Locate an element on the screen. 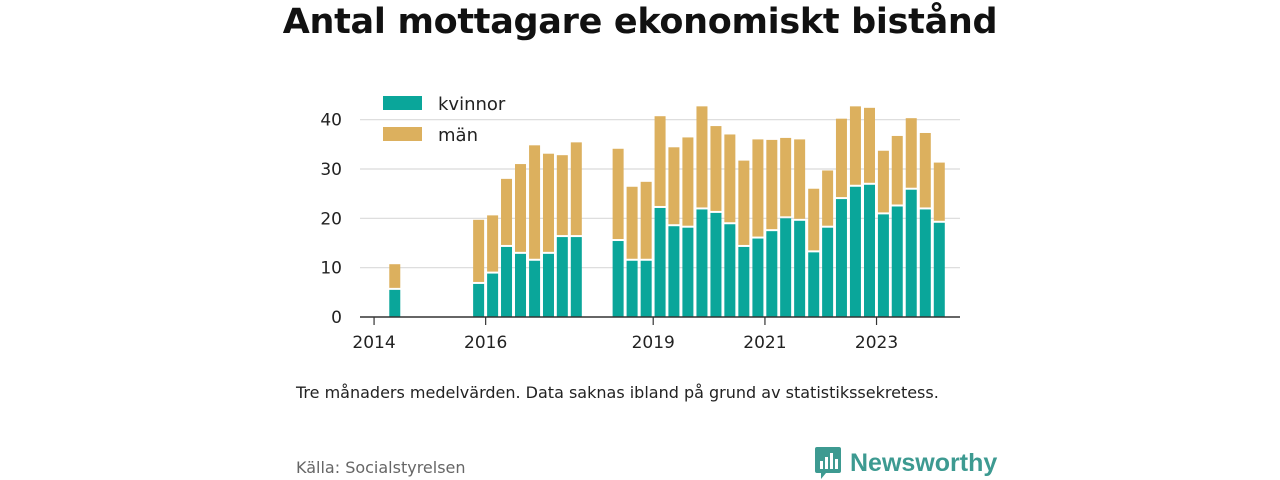 This screenshot has width=1280, height=480. chart-title: Antal mottagare ekonomiskt bistånd is located at coordinates (640, 22).